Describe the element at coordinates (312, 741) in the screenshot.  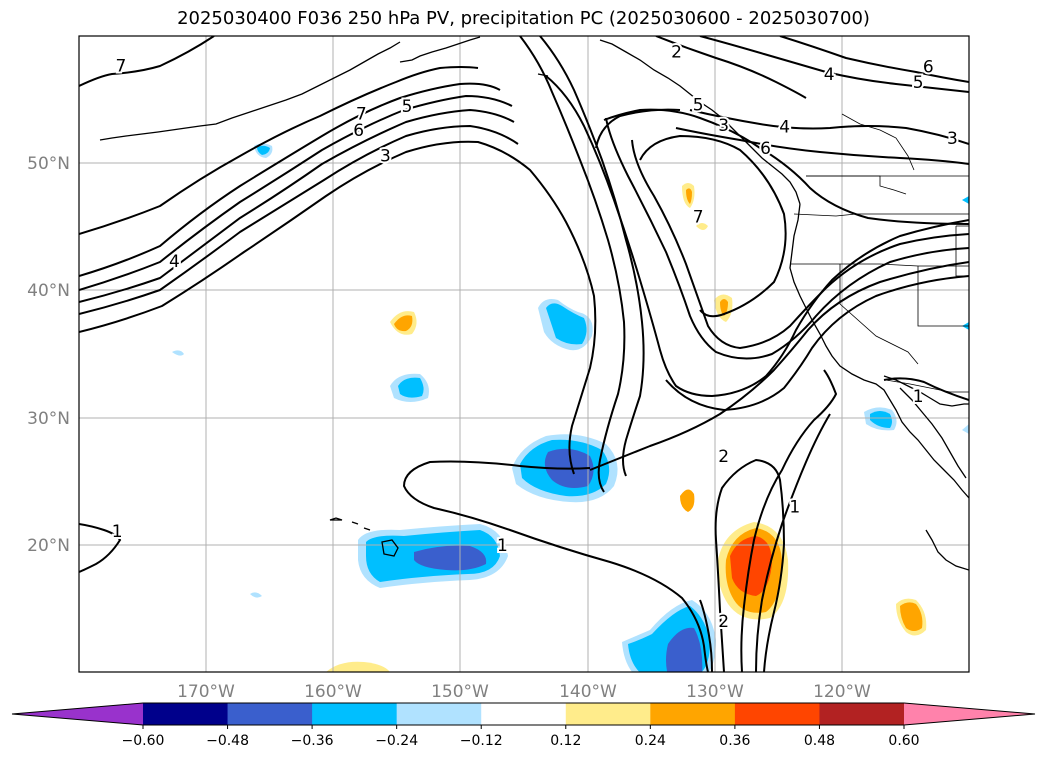
I see `colorbar-tick-label: −0.36` at that location.